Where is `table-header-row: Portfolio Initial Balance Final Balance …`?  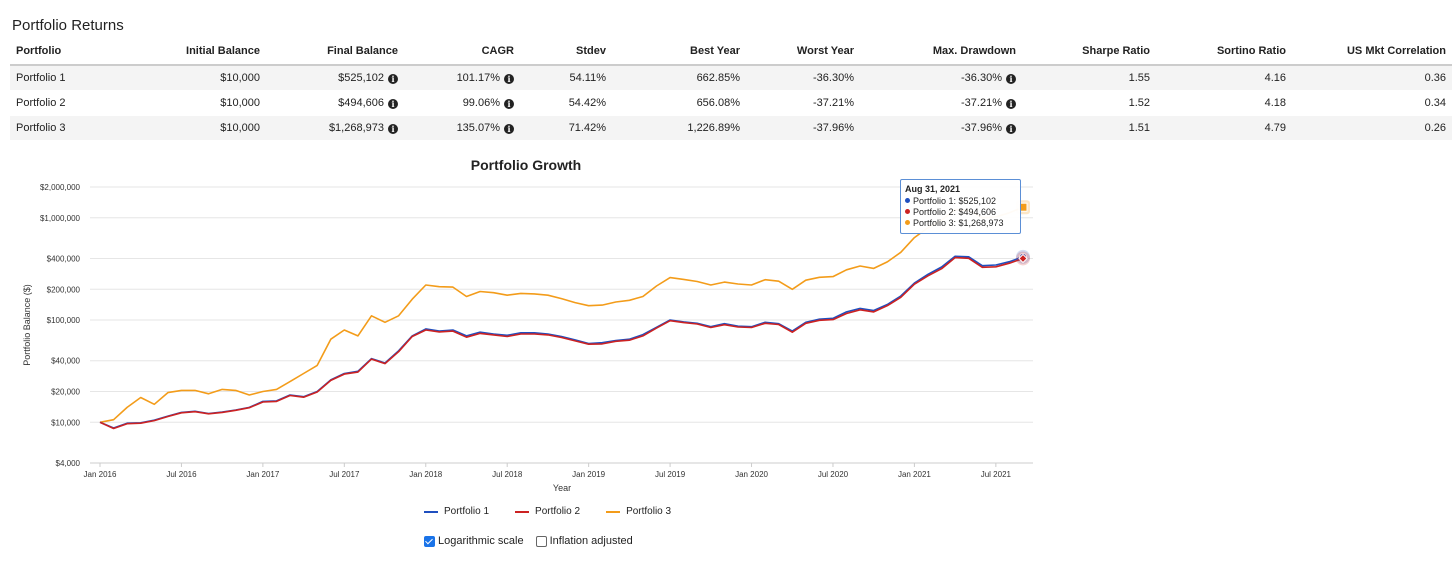
table-header-row: Portfolio Initial Balance Final Balance … is located at coordinates (731, 53).